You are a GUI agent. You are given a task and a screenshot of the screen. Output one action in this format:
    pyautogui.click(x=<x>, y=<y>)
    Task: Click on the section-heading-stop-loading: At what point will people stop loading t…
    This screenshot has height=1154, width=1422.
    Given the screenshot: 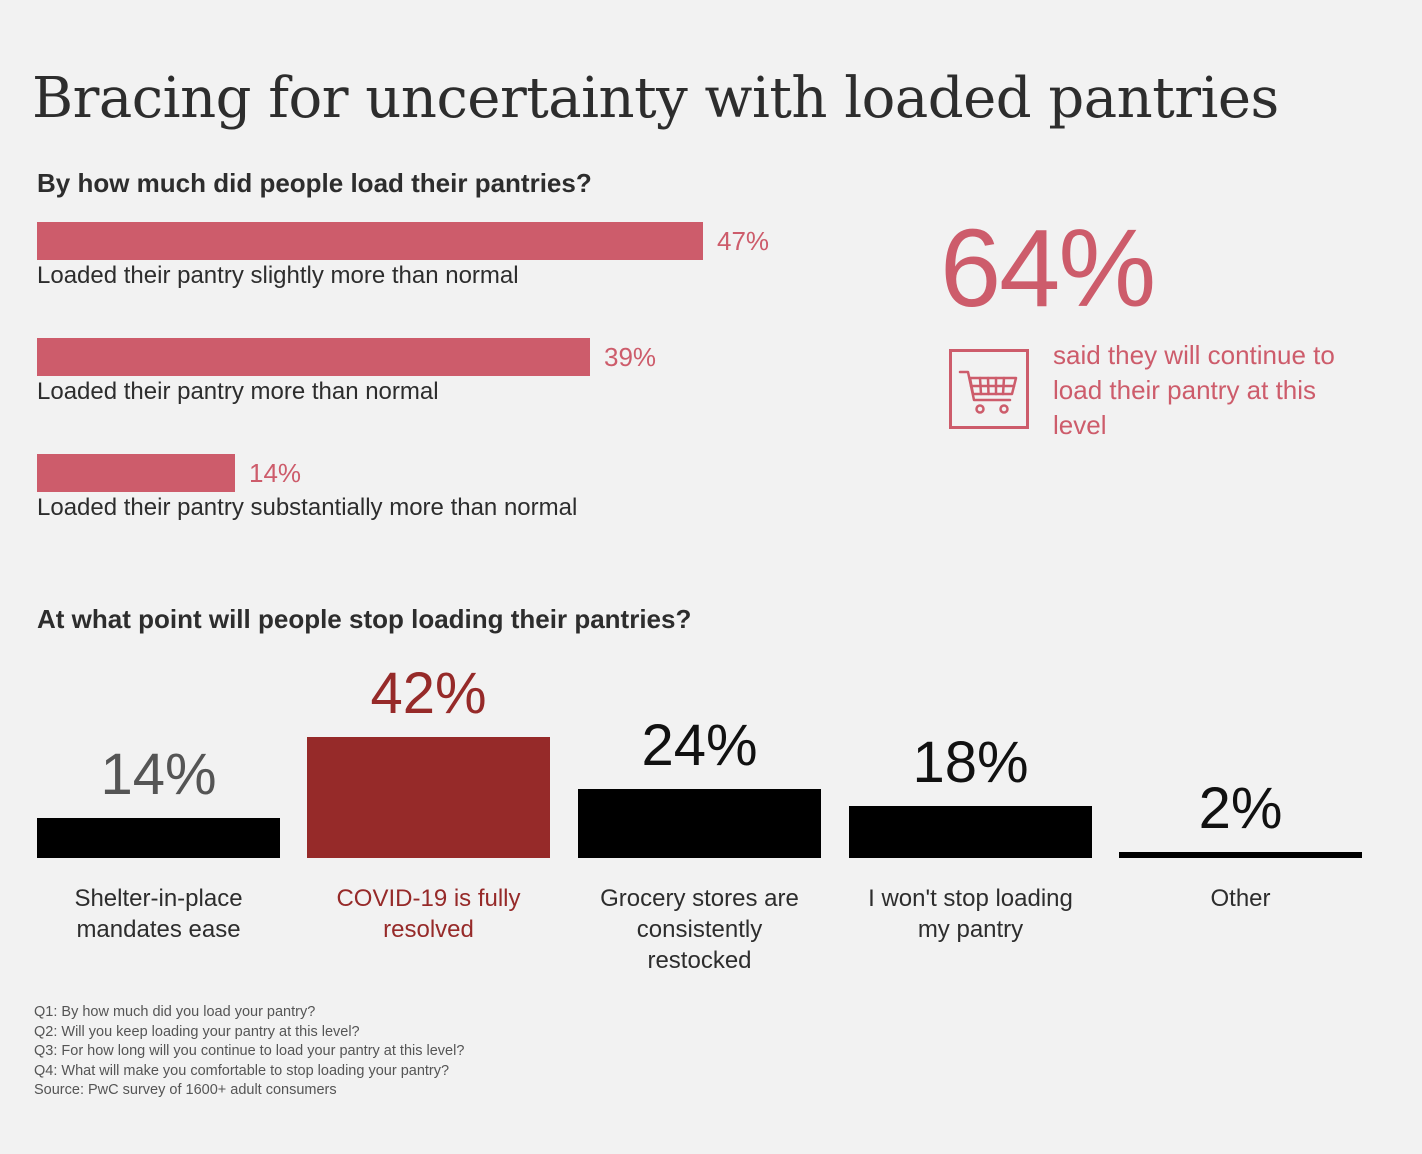 What is the action you would take?
    pyautogui.click(x=364, y=619)
    